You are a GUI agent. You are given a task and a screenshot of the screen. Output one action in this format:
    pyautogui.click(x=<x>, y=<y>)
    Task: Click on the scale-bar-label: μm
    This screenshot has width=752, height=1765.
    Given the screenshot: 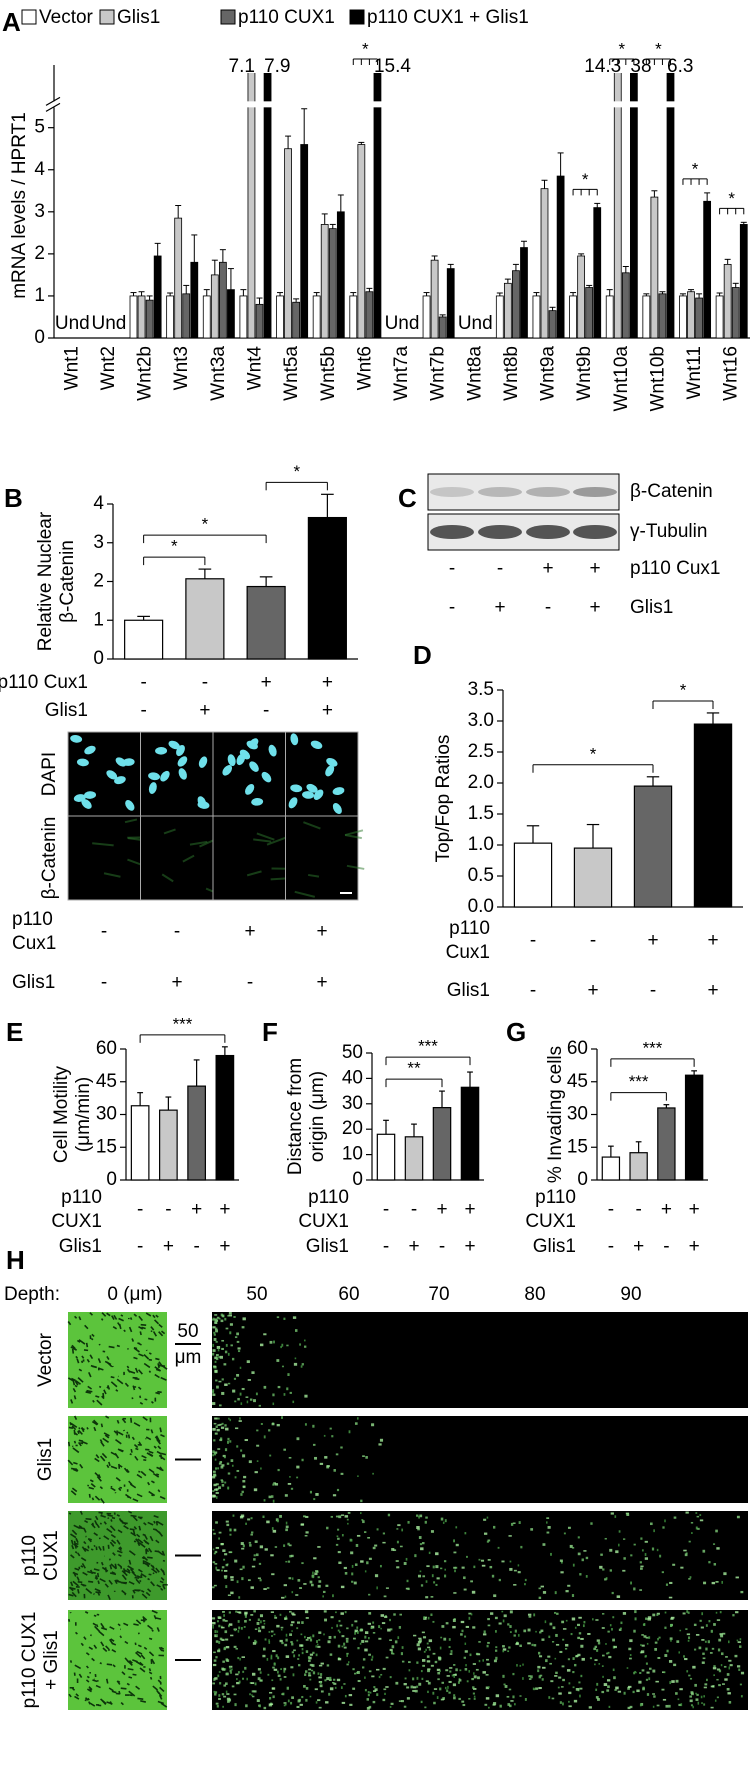 What is the action you would take?
    pyautogui.click(x=188, y=1357)
    